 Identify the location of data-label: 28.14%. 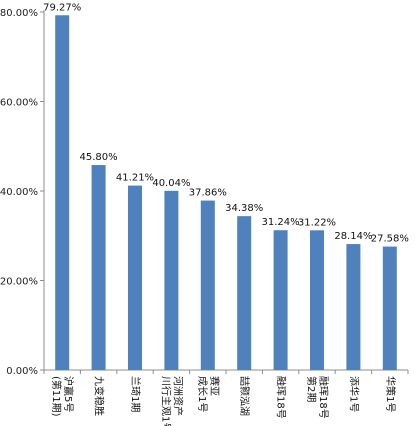
(353, 236).